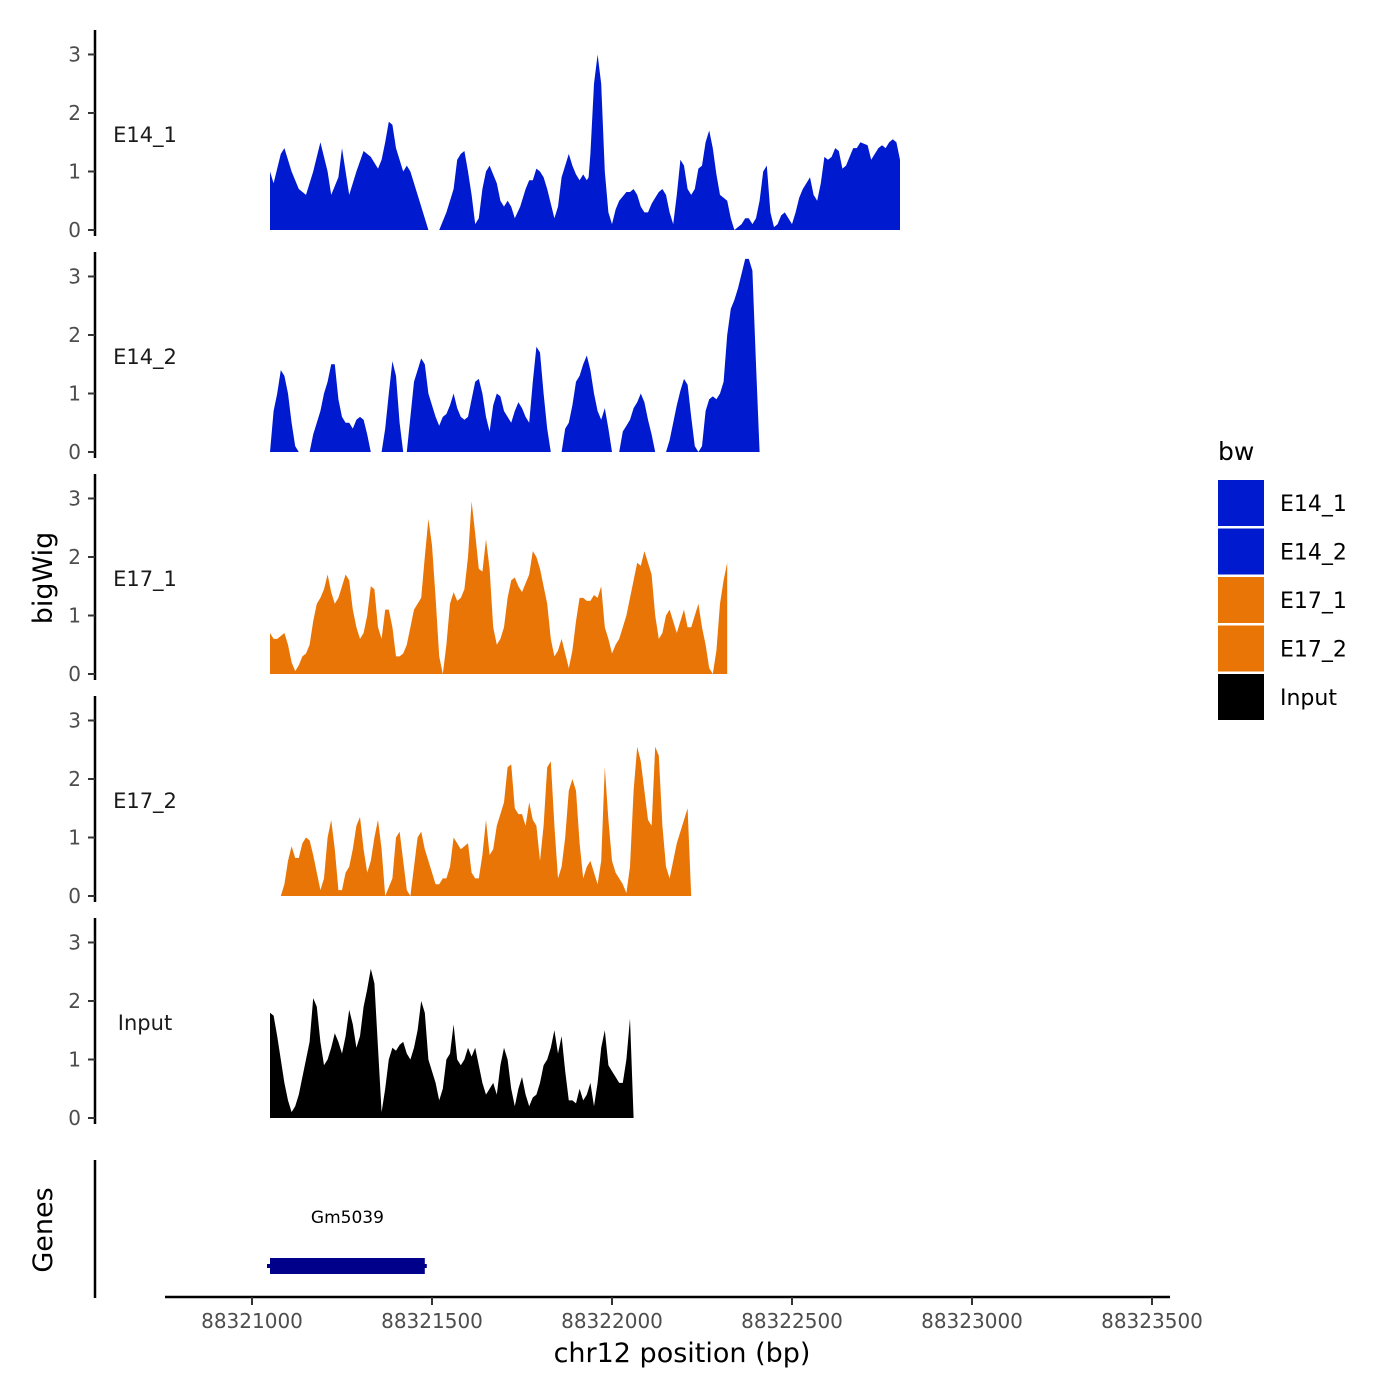  What do you see at coordinates (252, 1321) in the screenshot?
I see `x-tick-label: 88321000` at bounding box center [252, 1321].